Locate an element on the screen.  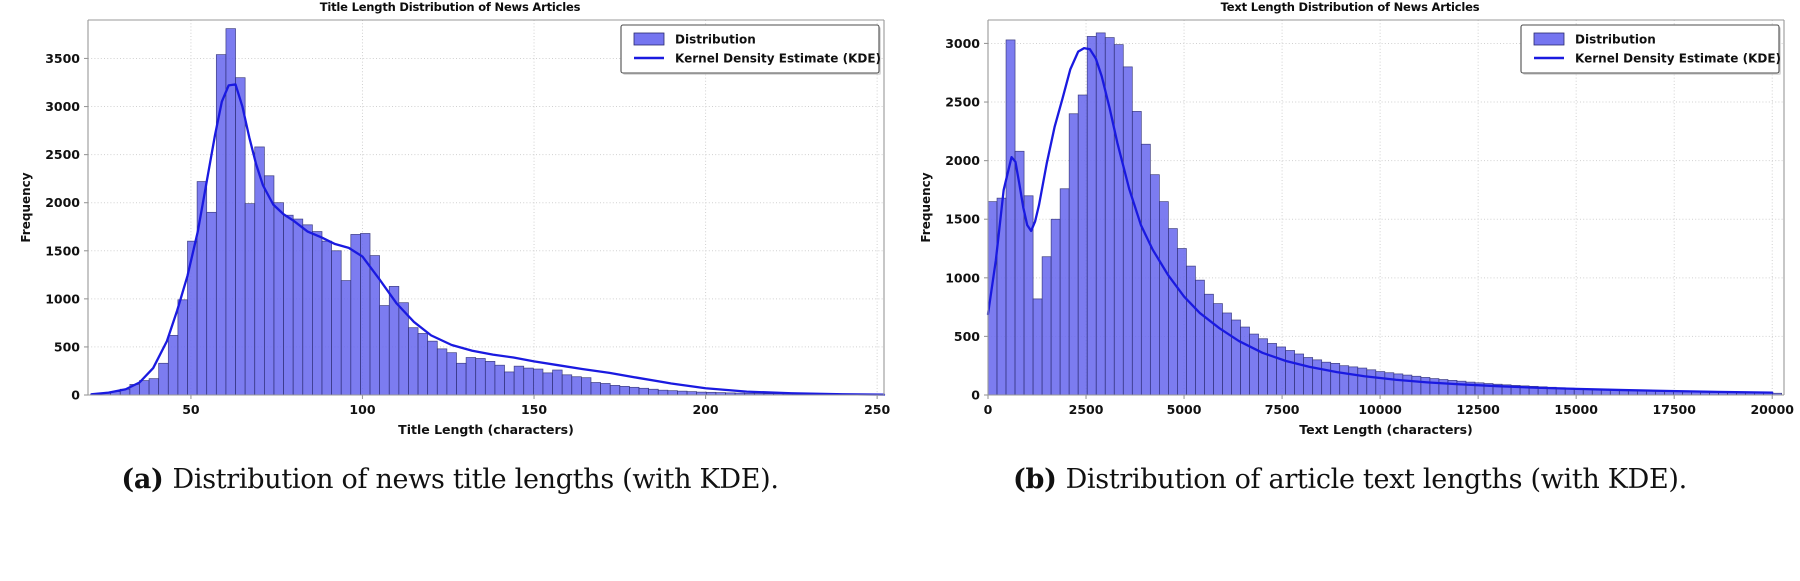
x-axis-ticks: 0 2500 5000 7500 10000 12500 15000 17500 20000 is located at coordinates (1389, 406).